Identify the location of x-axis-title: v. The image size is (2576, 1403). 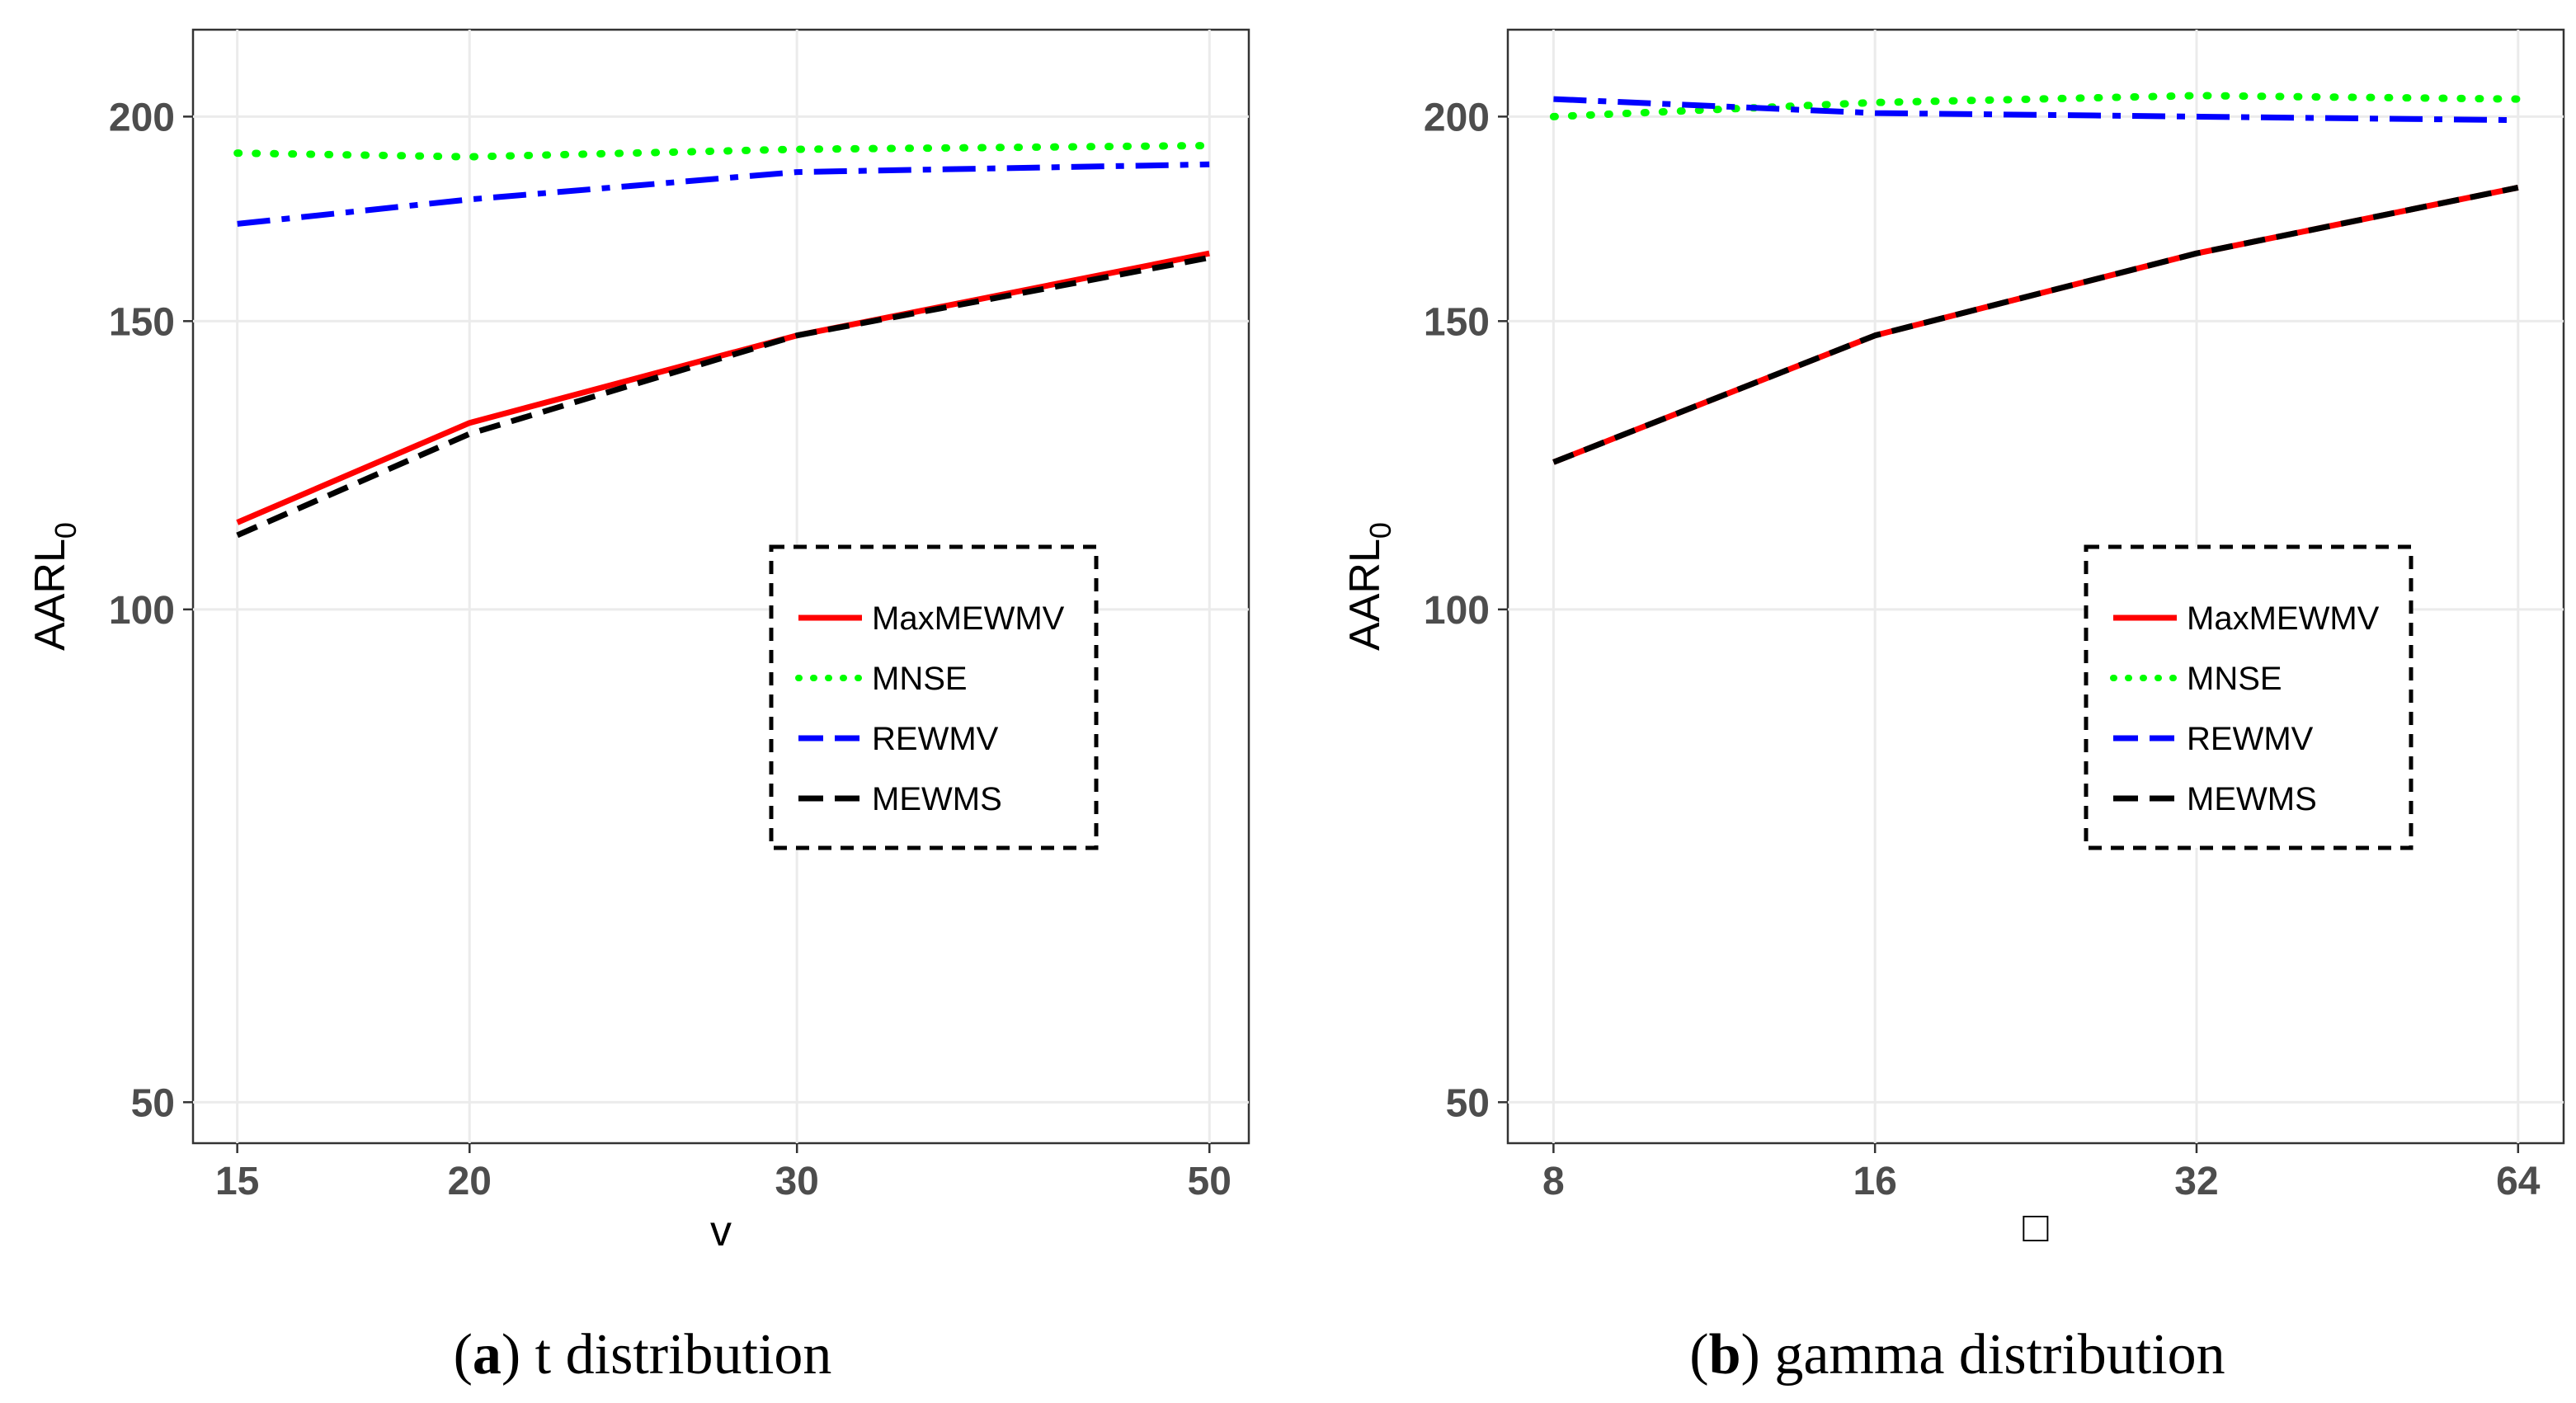
(721, 1231).